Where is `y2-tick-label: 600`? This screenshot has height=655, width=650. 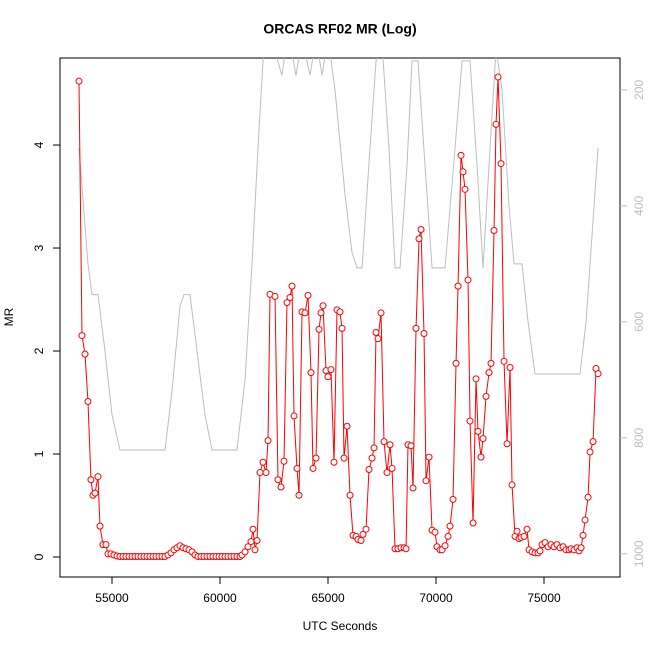
y2-tick-label: 600 is located at coordinates (639, 322).